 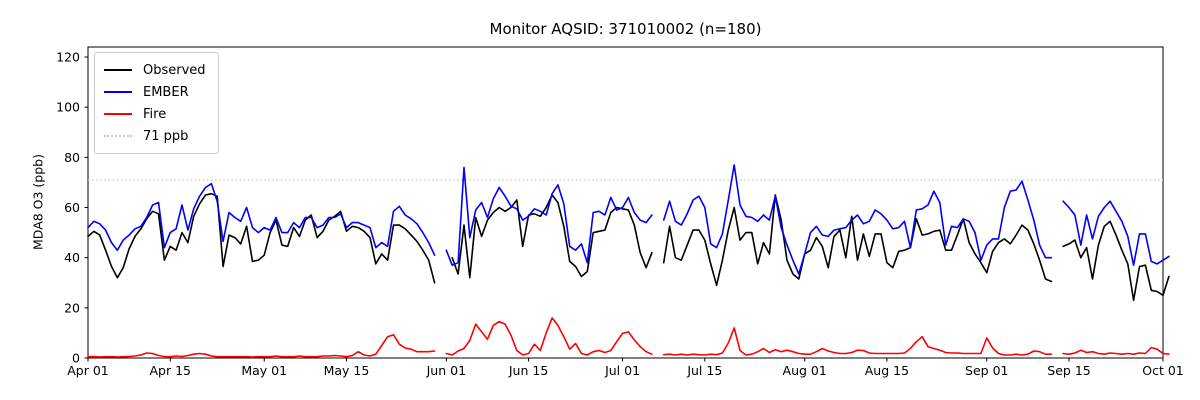 I want to click on legend-label: Observed, so click(x=174, y=70).